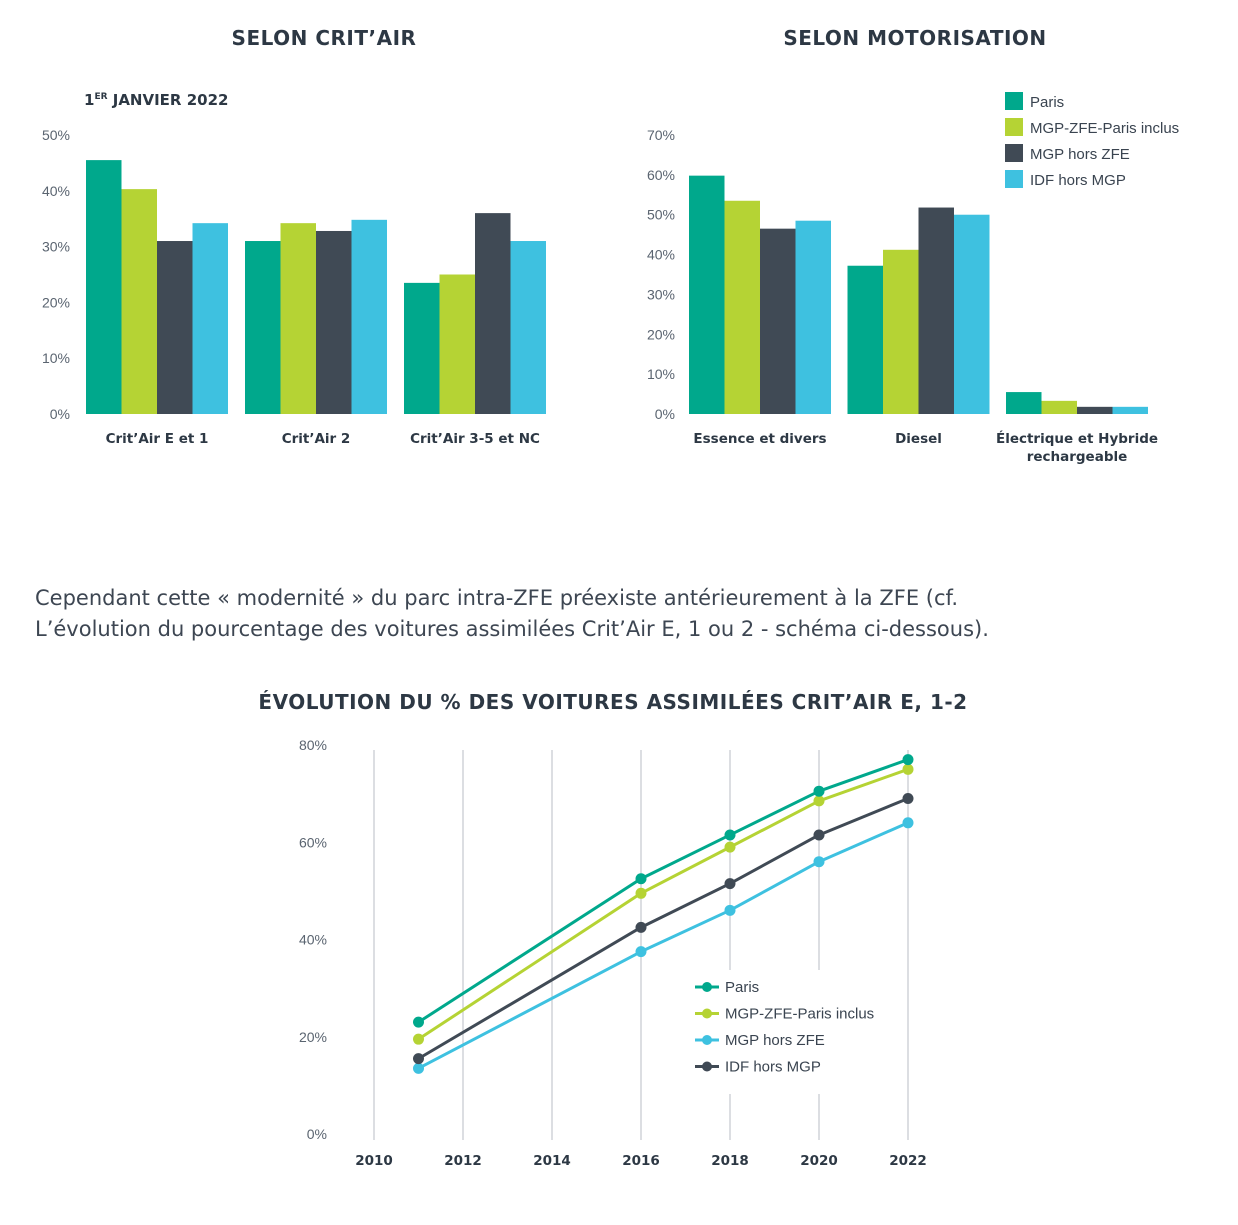  What do you see at coordinates (324, 38) in the screenshot?
I see `chart-critair-title: SELON CRIT’AIR` at bounding box center [324, 38].